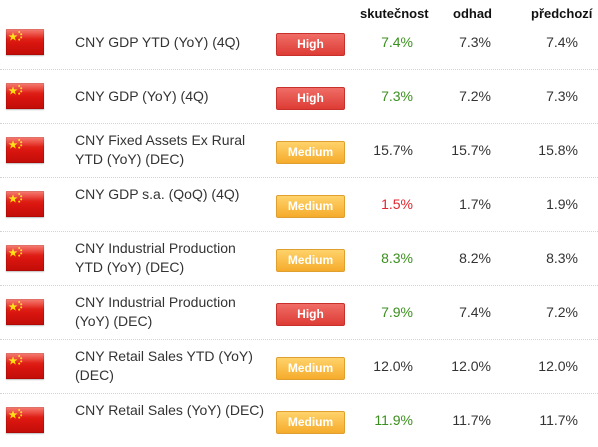 The width and height of the screenshot is (598, 447). What do you see at coordinates (397, 204) in the screenshot?
I see `actual-value: 1.5%` at bounding box center [397, 204].